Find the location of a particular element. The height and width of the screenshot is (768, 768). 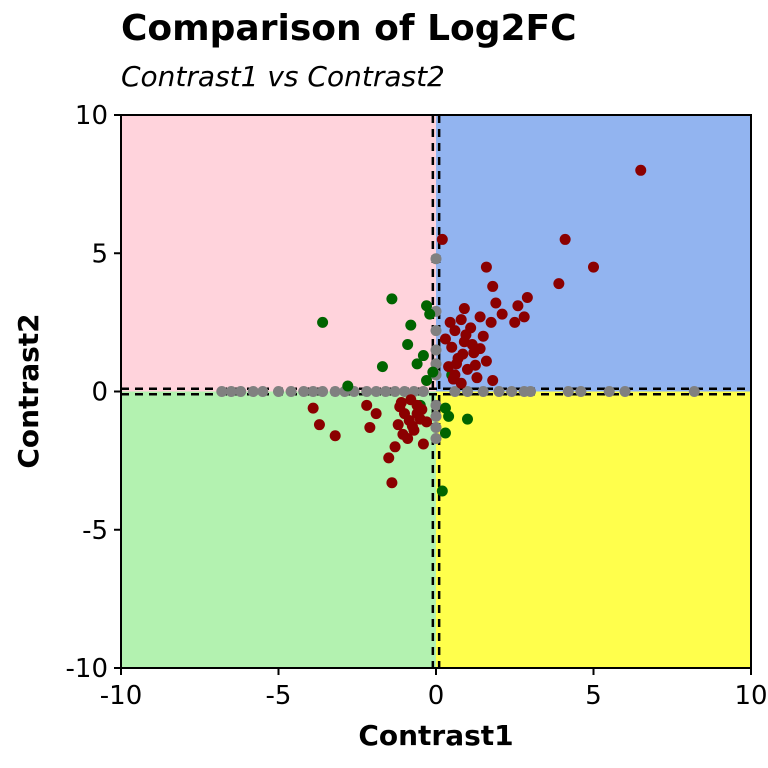

y-axis-title: Contrast2 is located at coordinates (28, 390).